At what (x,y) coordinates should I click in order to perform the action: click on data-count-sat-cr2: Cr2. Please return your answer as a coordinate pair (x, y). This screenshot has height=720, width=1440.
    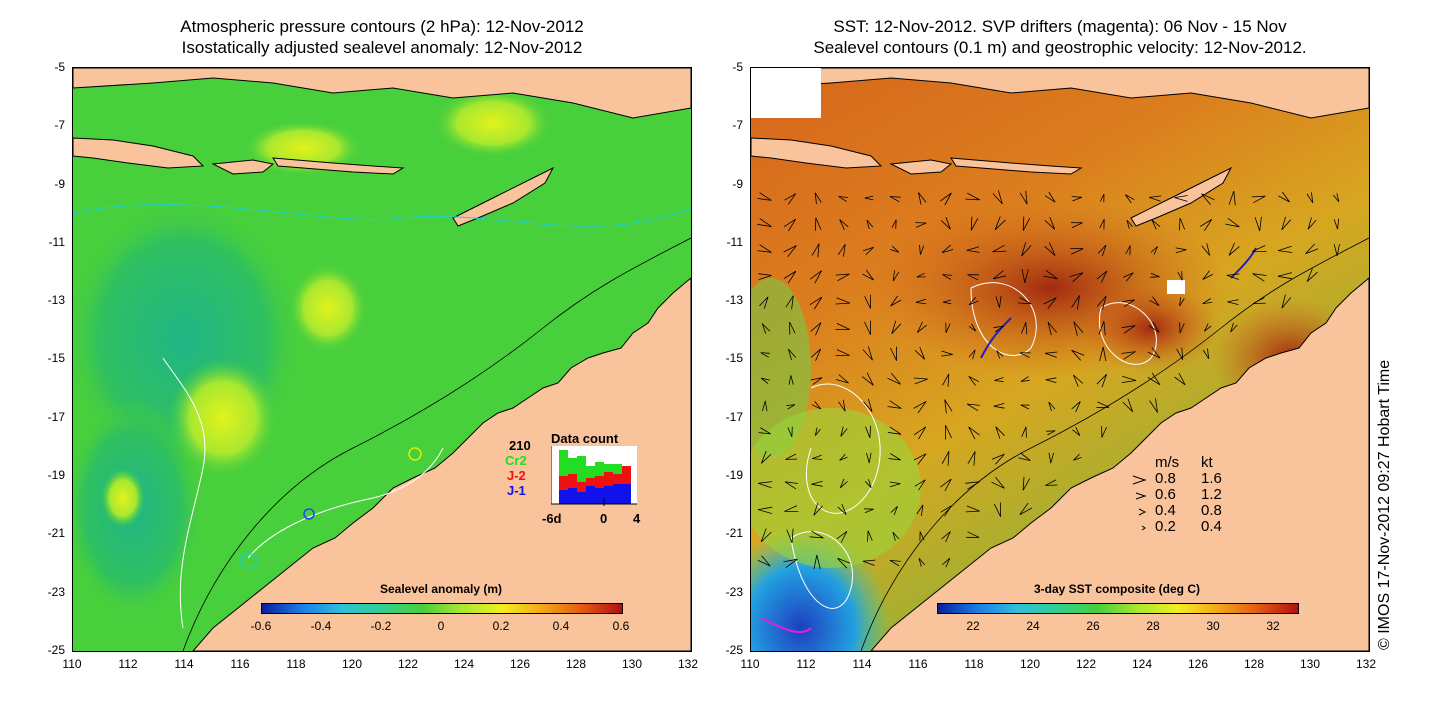
    Looking at the image, I should click on (516, 460).